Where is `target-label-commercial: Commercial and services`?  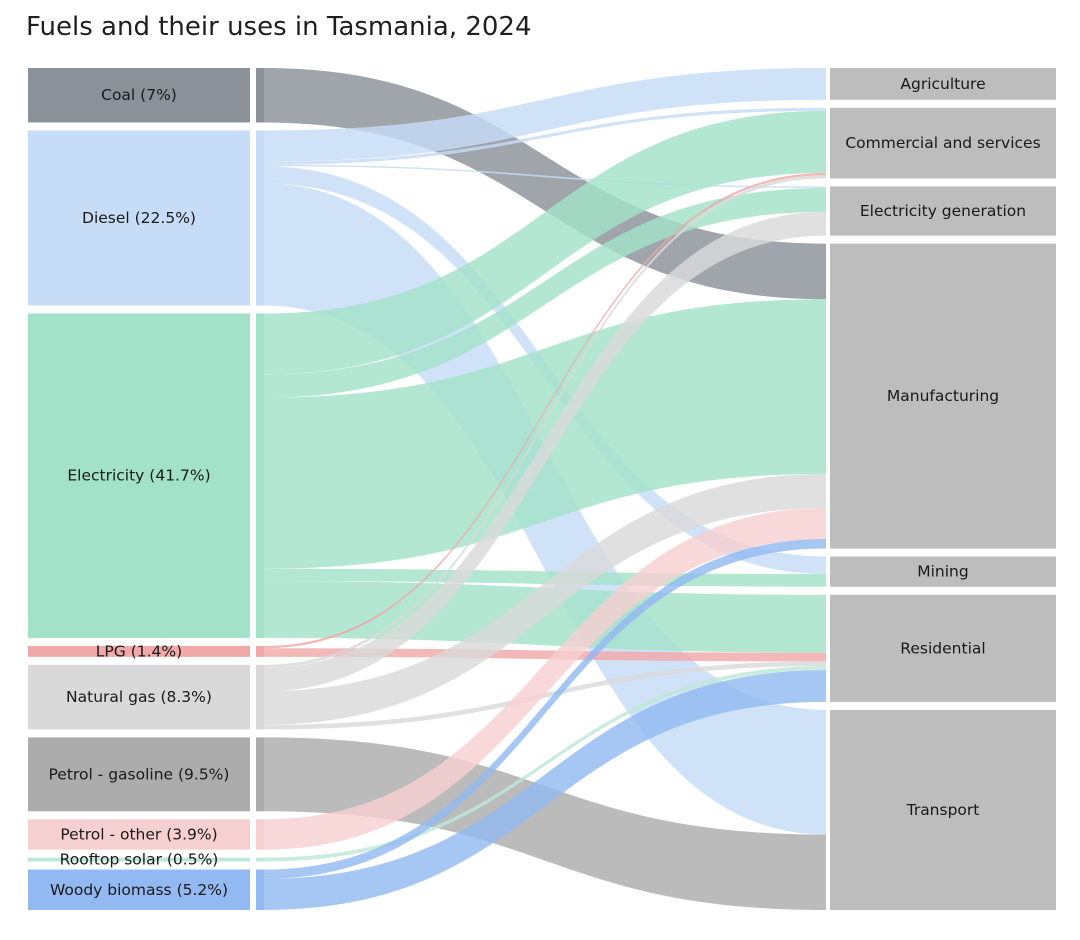 target-label-commercial: Commercial and services is located at coordinates (942, 143).